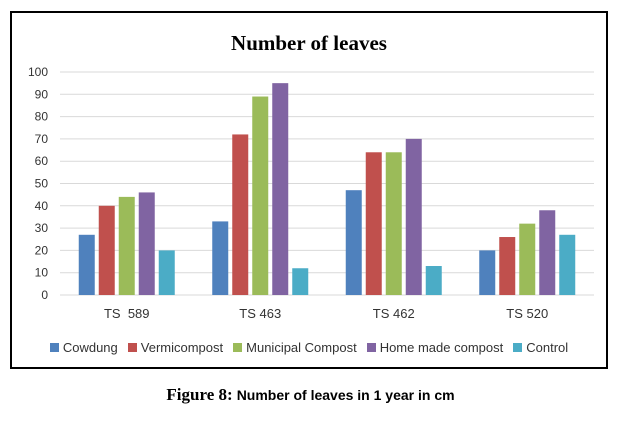  I want to click on y-tick-label: 60, so click(42, 161).